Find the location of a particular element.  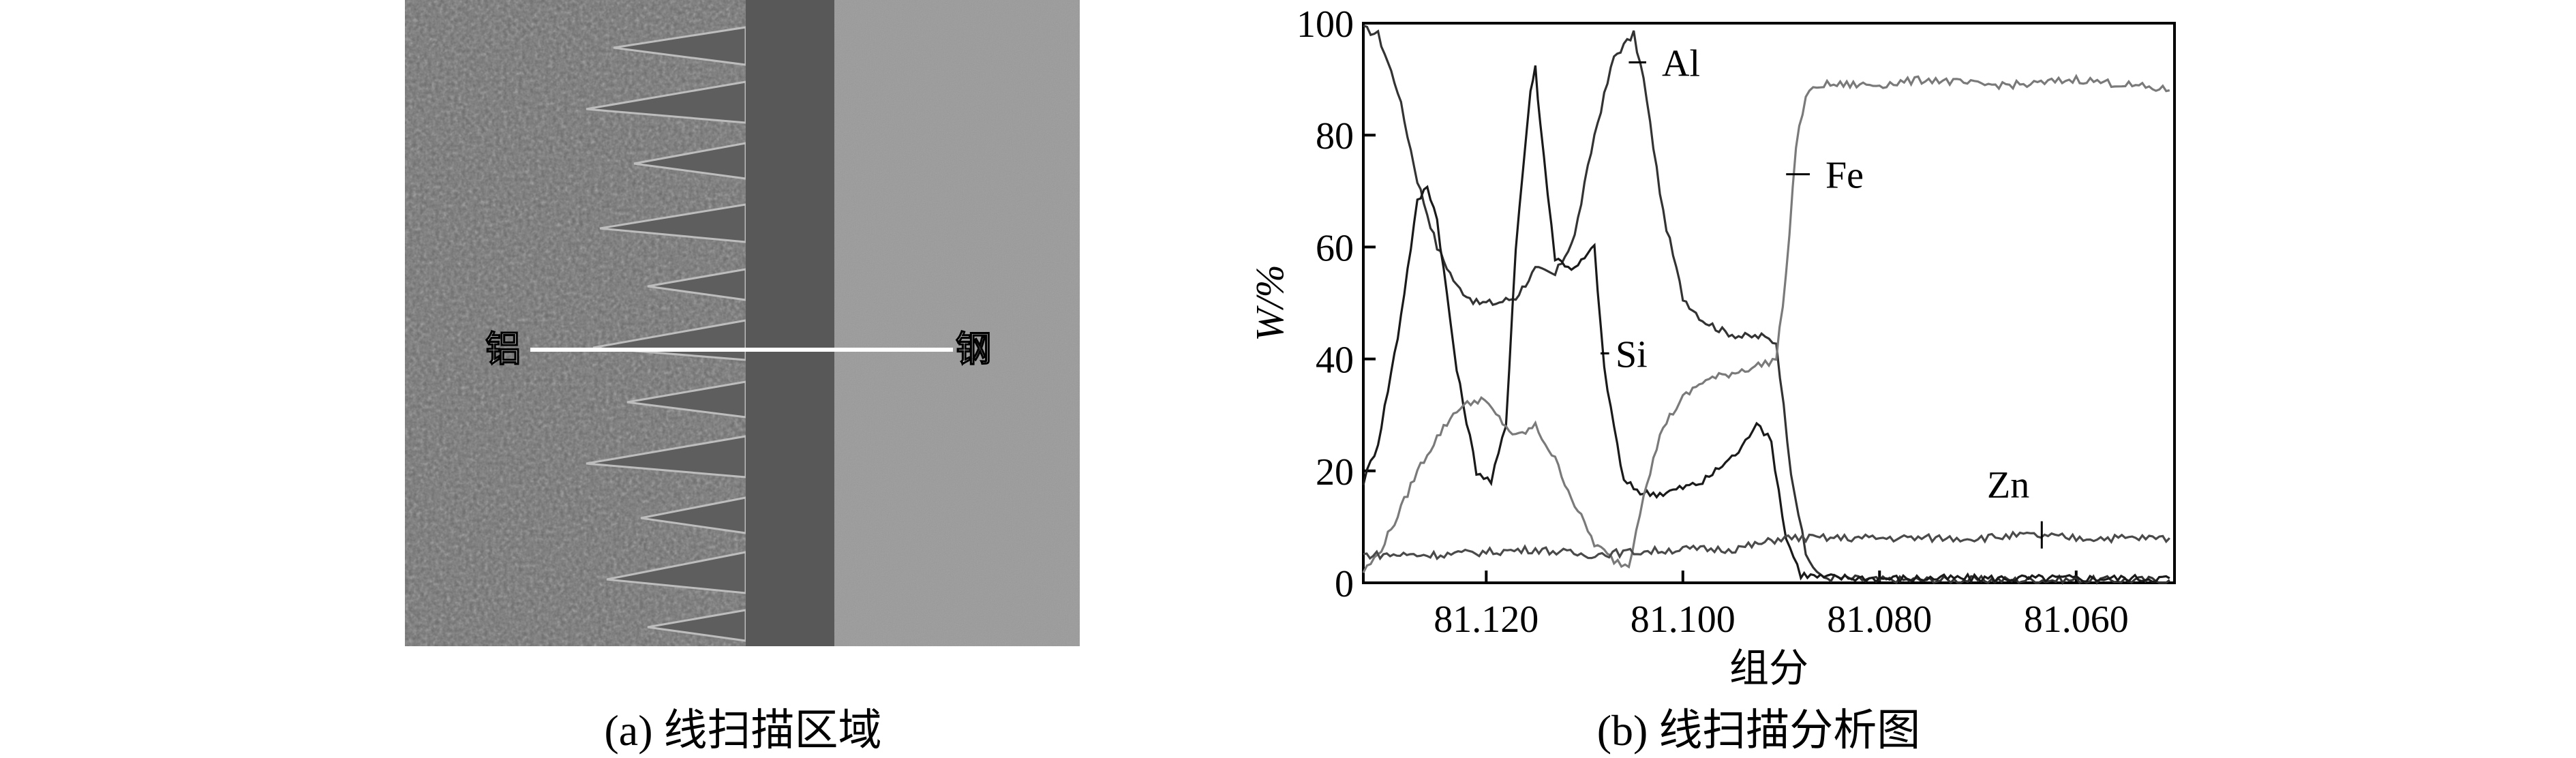

x-tick-label: 81.060 is located at coordinates (2076, 619).